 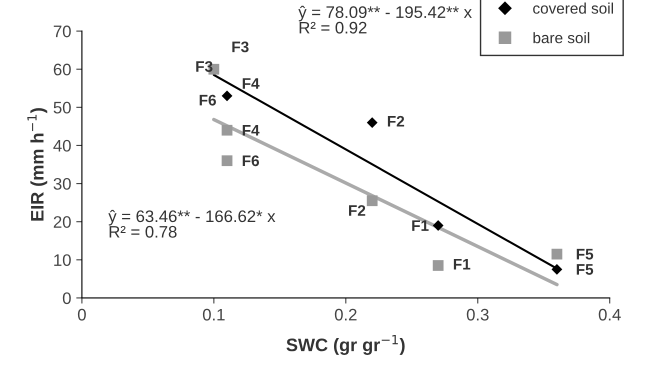 I want to click on x-axis-title: SWC (gr gr$^{−1}$), so click(x=345, y=344).